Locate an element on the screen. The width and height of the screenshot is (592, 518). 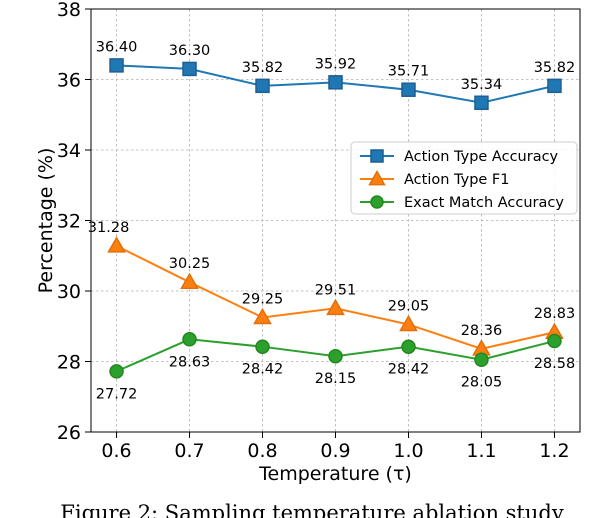
exact-match-accuracy-data-label: 28.15 is located at coordinates (336, 379).